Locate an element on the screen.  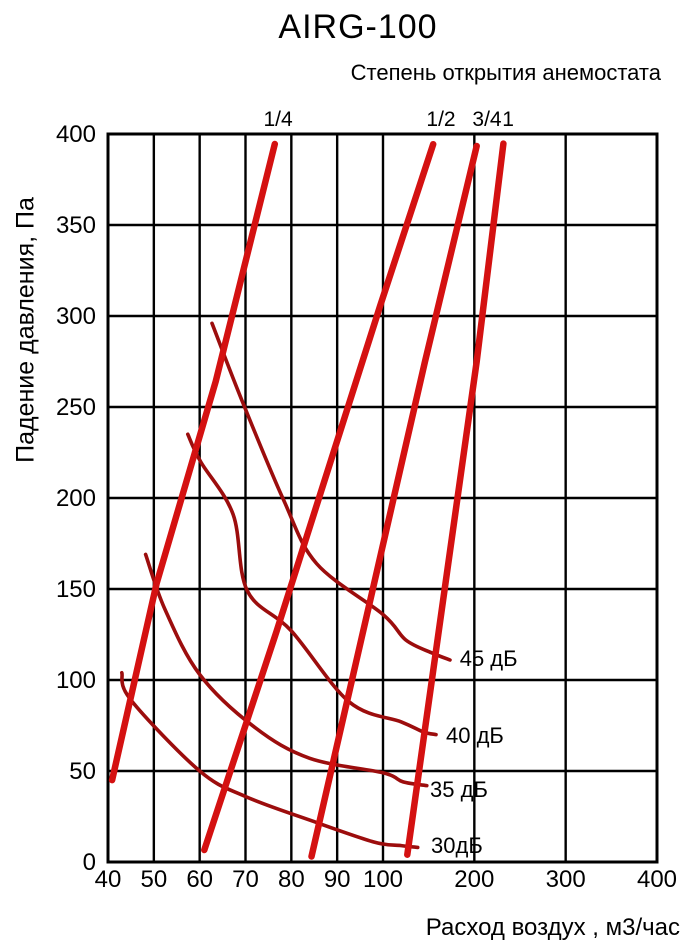
x-tick-label: 50 is located at coordinates (153, 879).